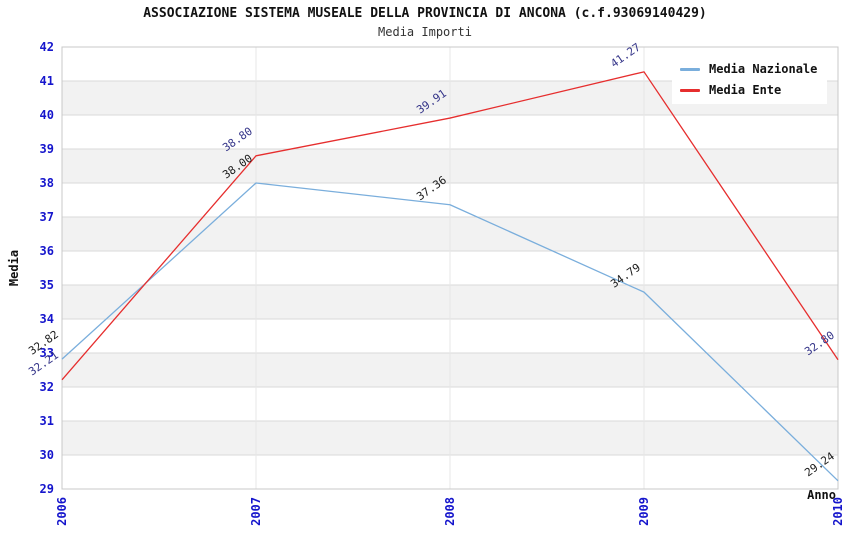 The image size is (850, 550). Describe the element at coordinates (47, 319) in the screenshot. I see `y-tick-label: 34` at that location.